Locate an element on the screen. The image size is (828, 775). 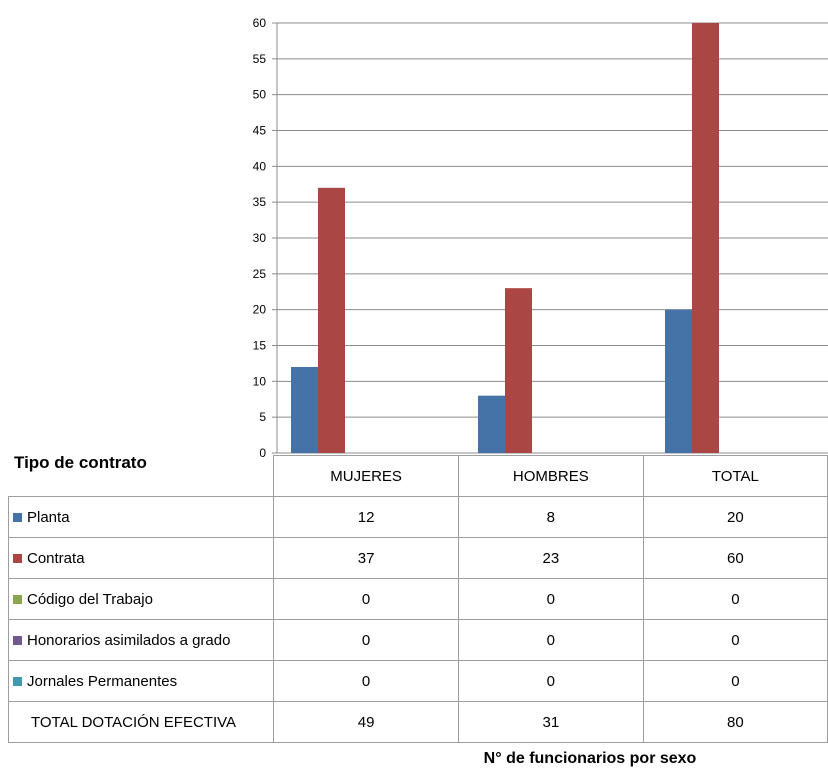
series-label: Planta is located at coordinates (48, 517).